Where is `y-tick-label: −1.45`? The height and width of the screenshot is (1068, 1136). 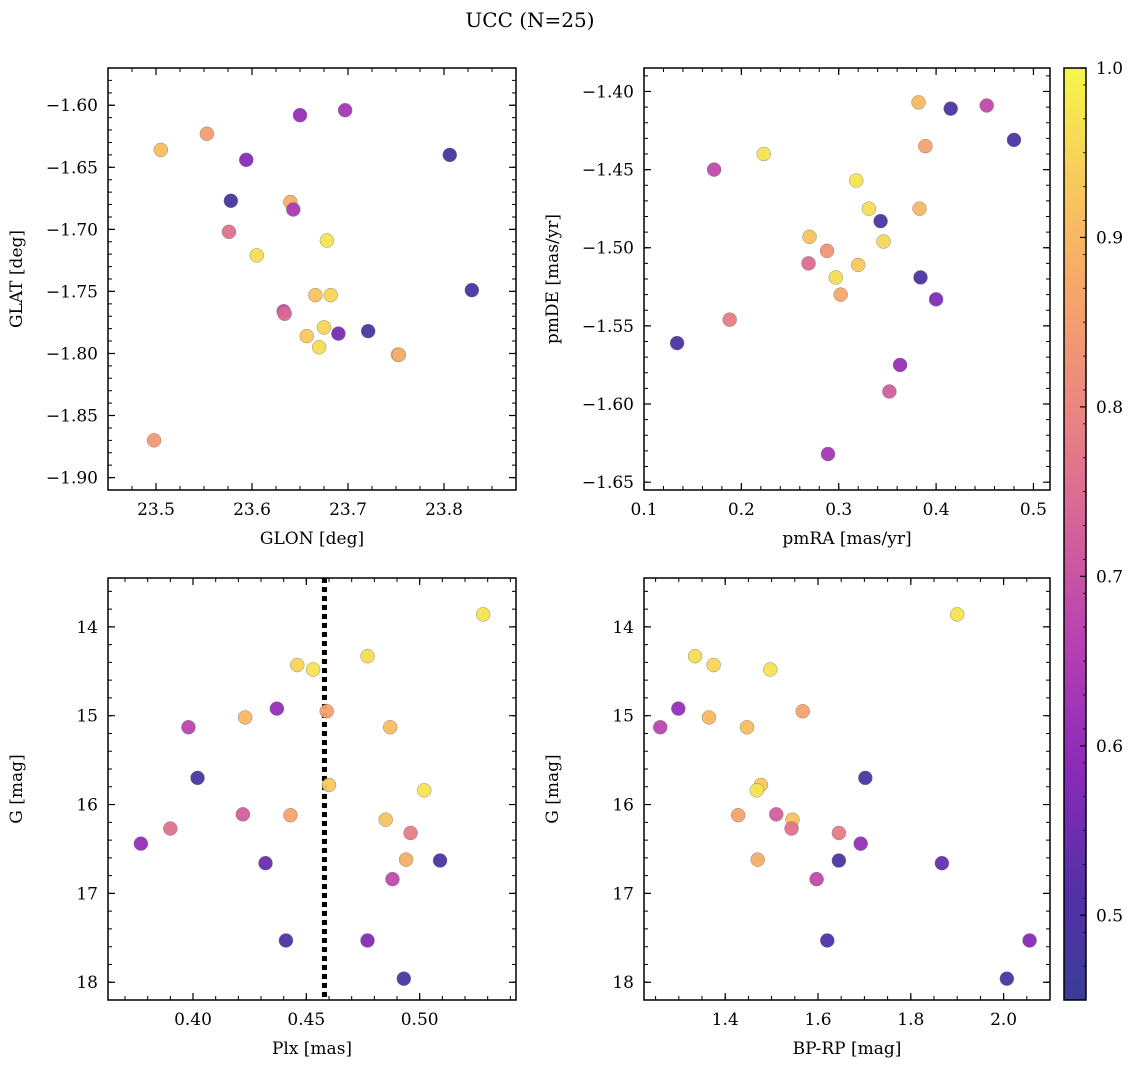
y-tick-label: −1.45 is located at coordinates (608, 171).